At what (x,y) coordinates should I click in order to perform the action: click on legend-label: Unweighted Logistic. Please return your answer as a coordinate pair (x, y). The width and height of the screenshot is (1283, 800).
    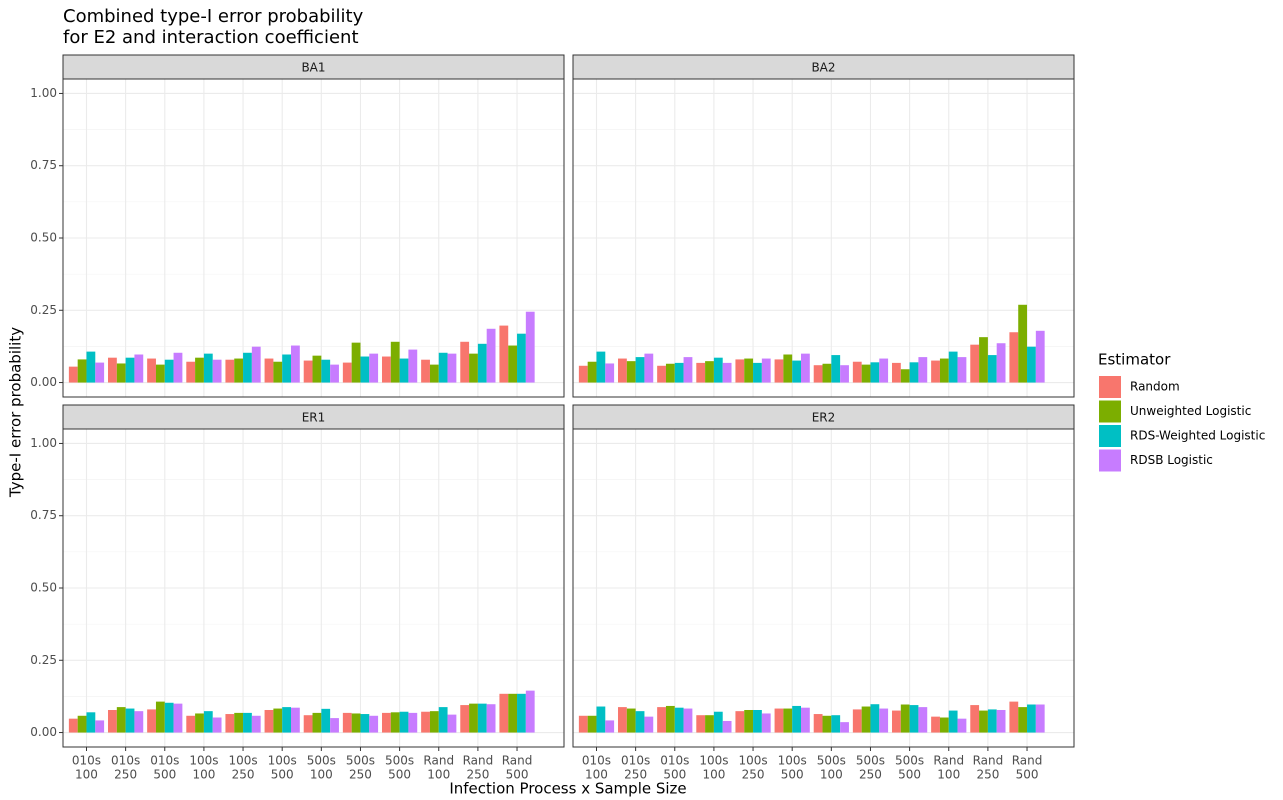
    Looking at the image, I should click on (1190, 411).